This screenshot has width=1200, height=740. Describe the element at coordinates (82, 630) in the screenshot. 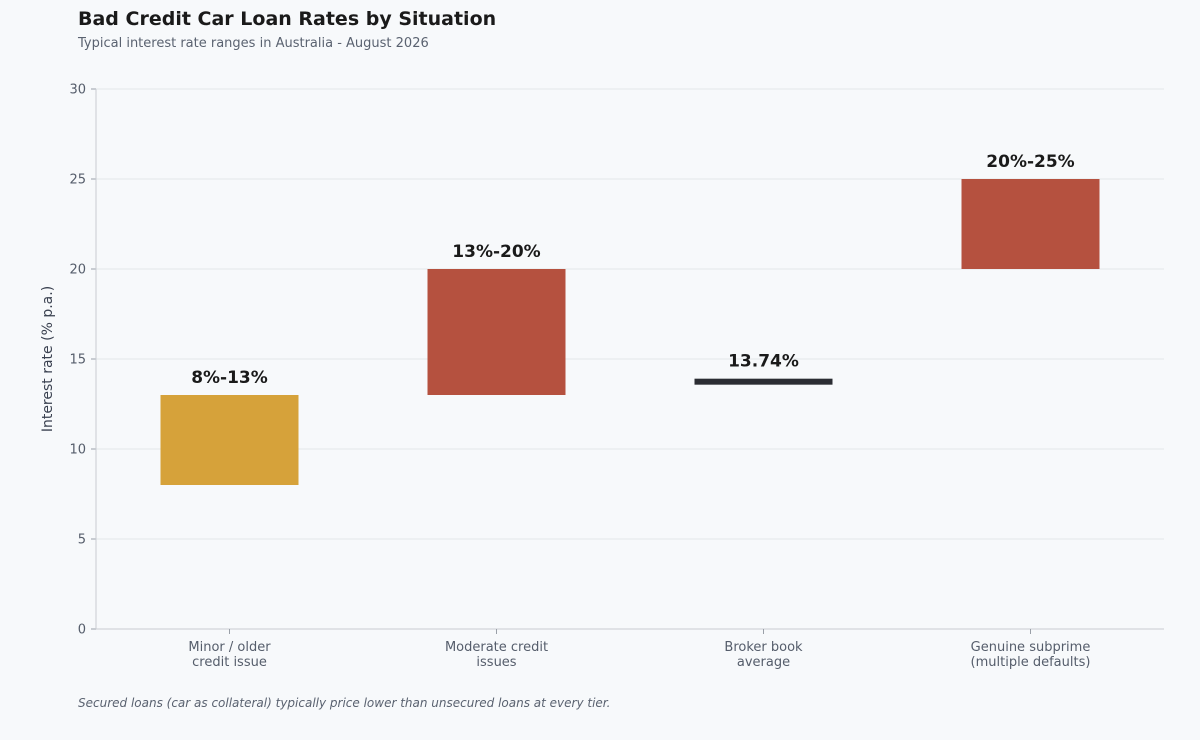

I see `y-tick-label: 0` at that location.